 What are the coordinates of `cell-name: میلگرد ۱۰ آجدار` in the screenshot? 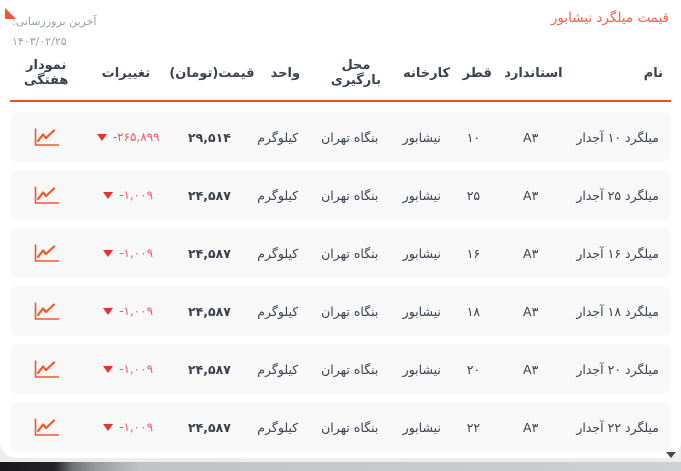 It's located at (617, 137).